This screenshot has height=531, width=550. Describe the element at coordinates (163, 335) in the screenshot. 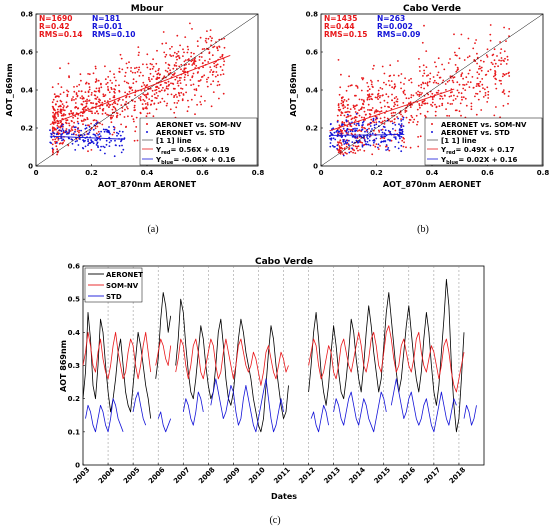

I see `series-line-aeronet` at that location.